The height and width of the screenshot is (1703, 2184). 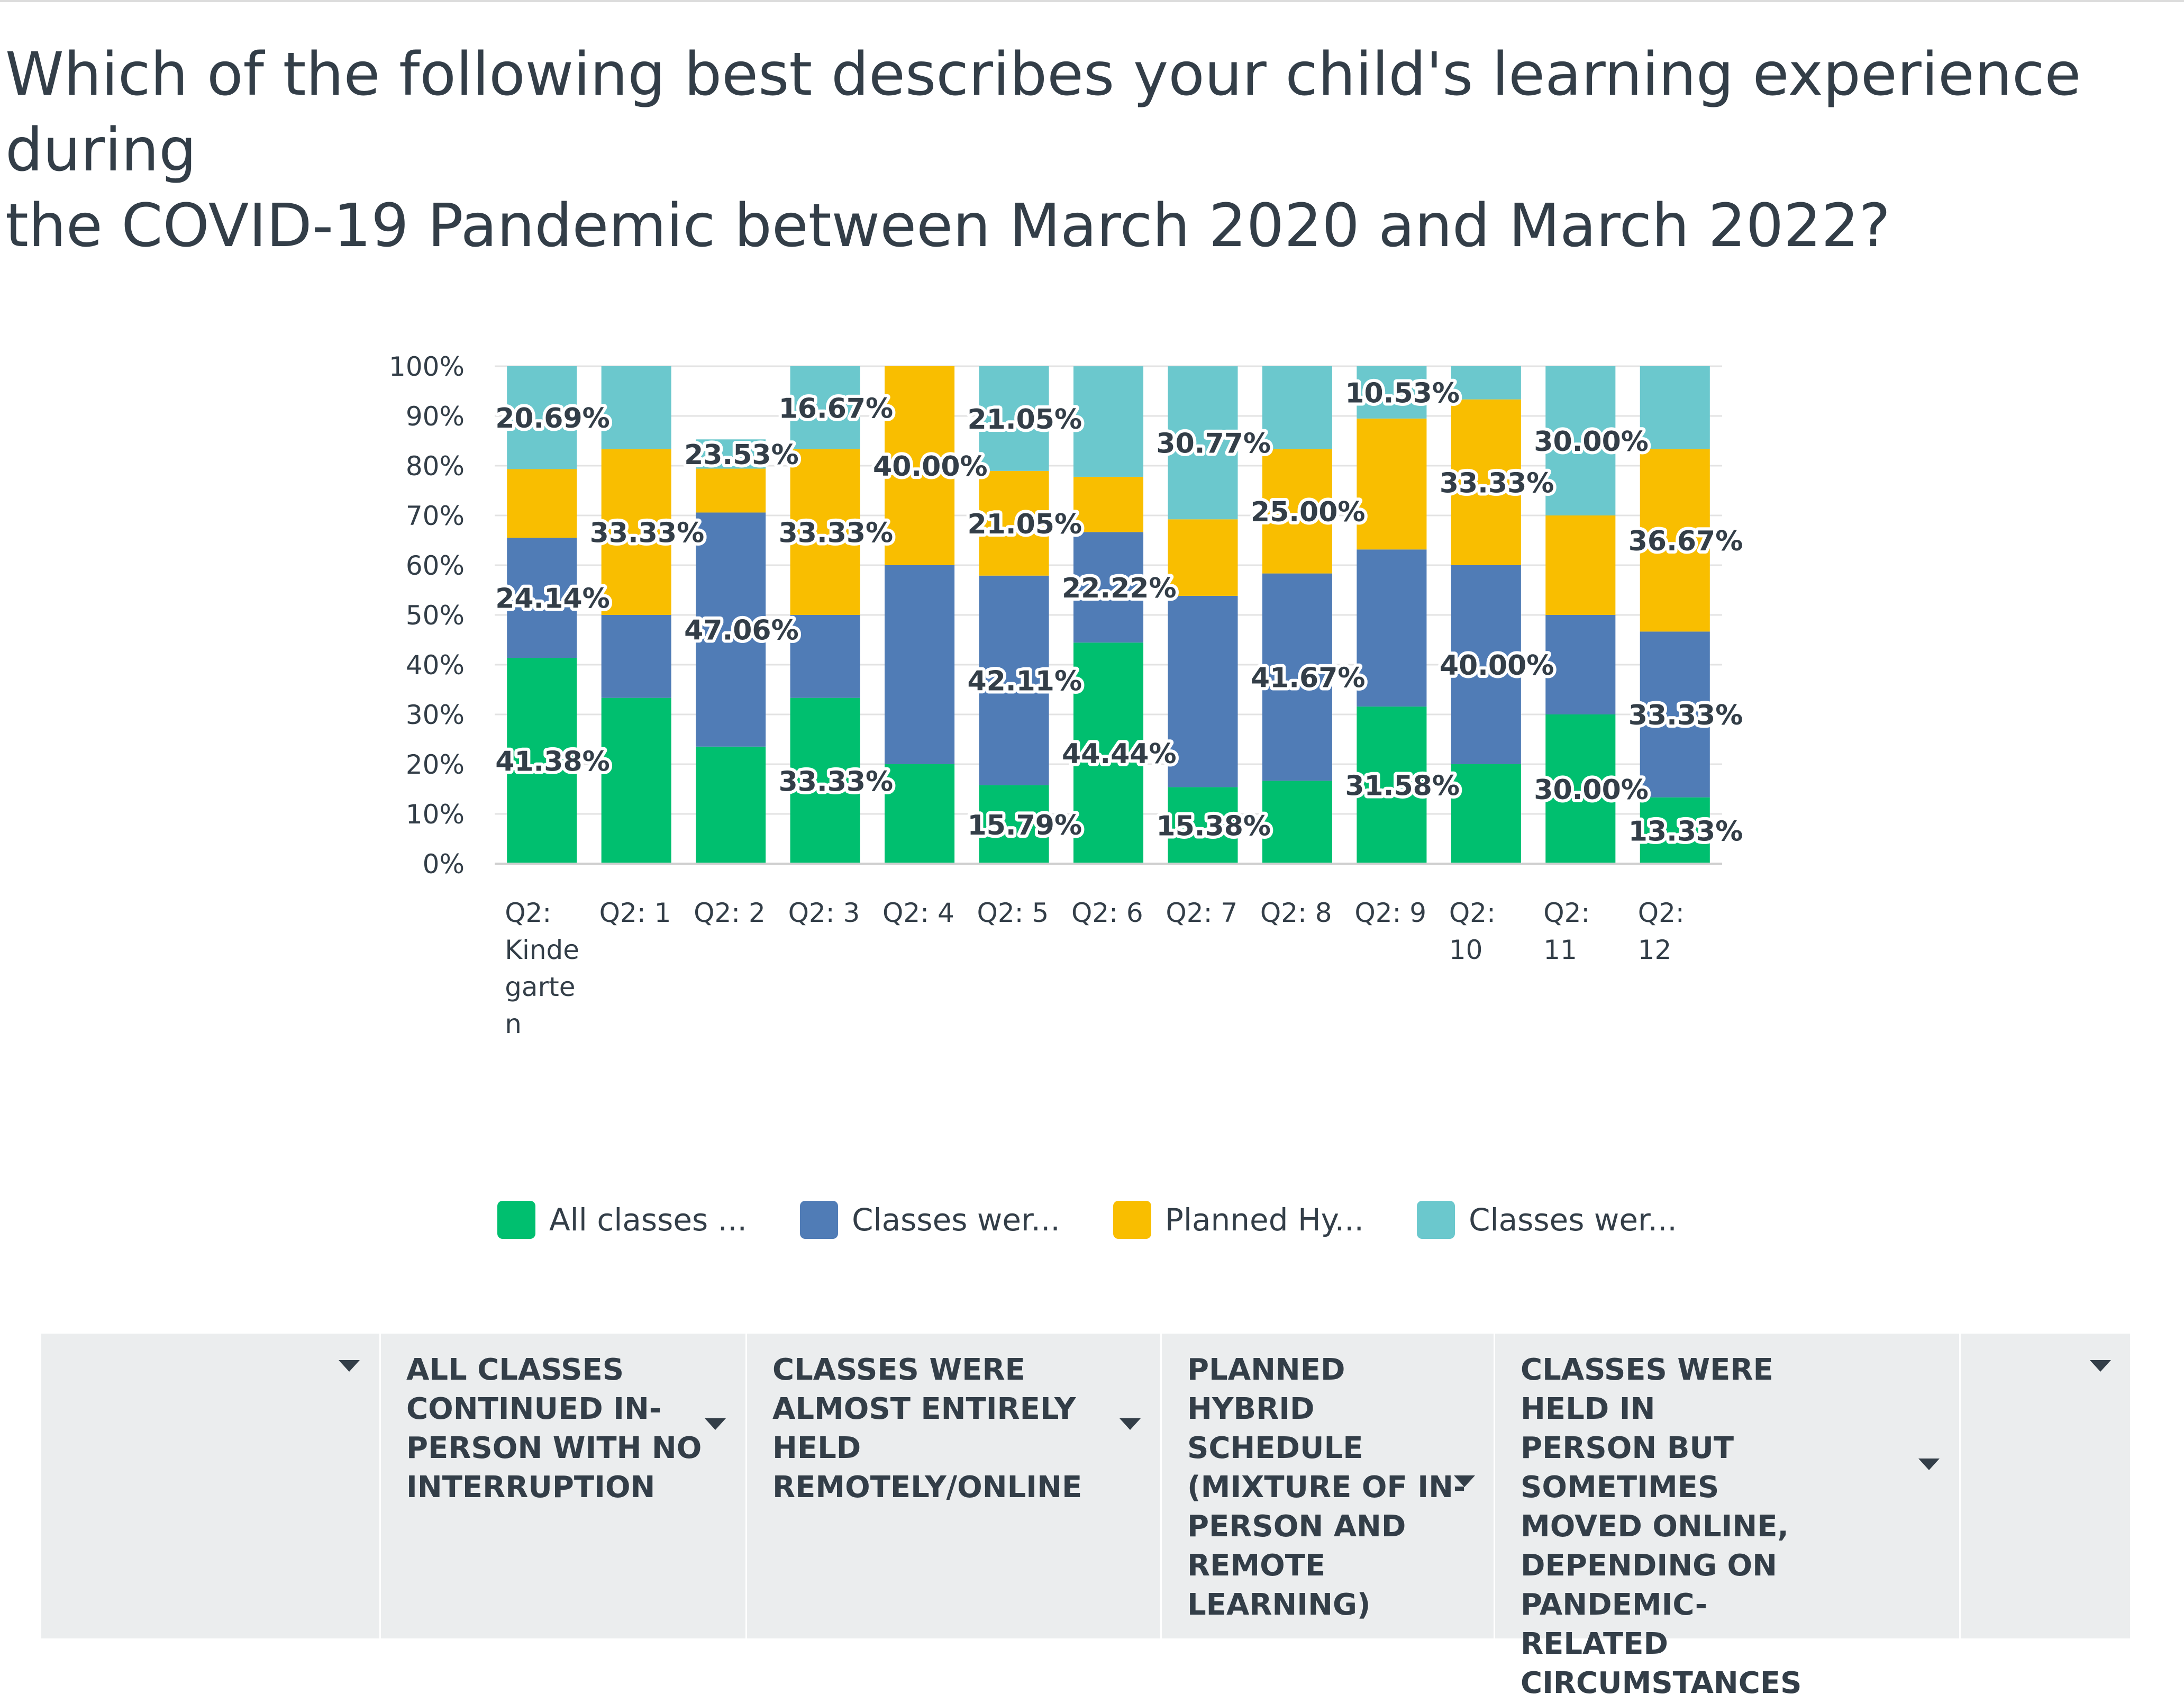 What do you see at coordinates (1390, 913) in the screenshot?
I see `x-tick-label: Q2: 9` at bounding box center [1390, 913].